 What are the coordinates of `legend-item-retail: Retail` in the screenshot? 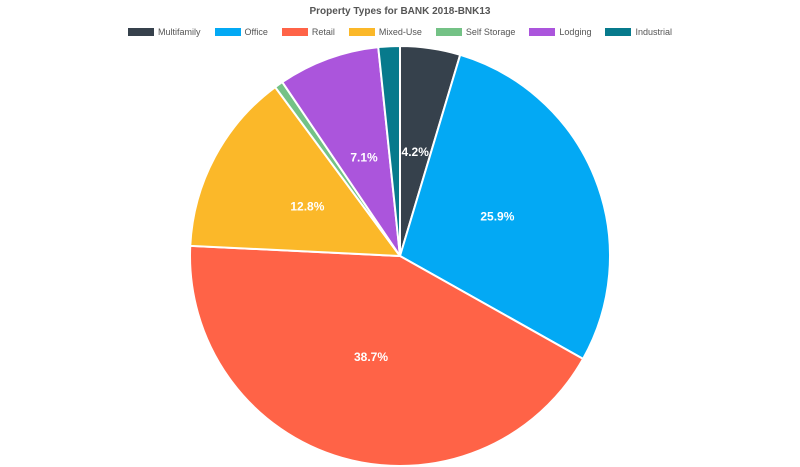 It's located at (308, 32).